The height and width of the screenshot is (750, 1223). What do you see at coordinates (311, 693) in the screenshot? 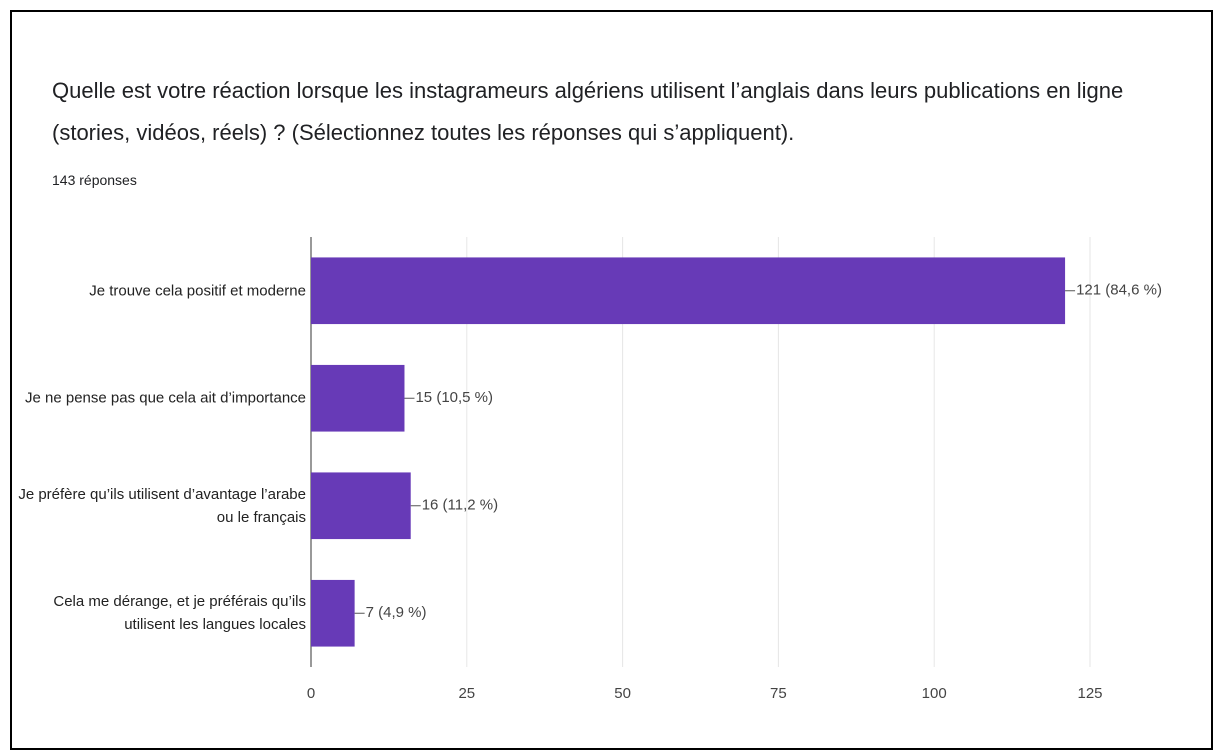
I see `x-tick-label: 0` at bounding box center [311, 693].